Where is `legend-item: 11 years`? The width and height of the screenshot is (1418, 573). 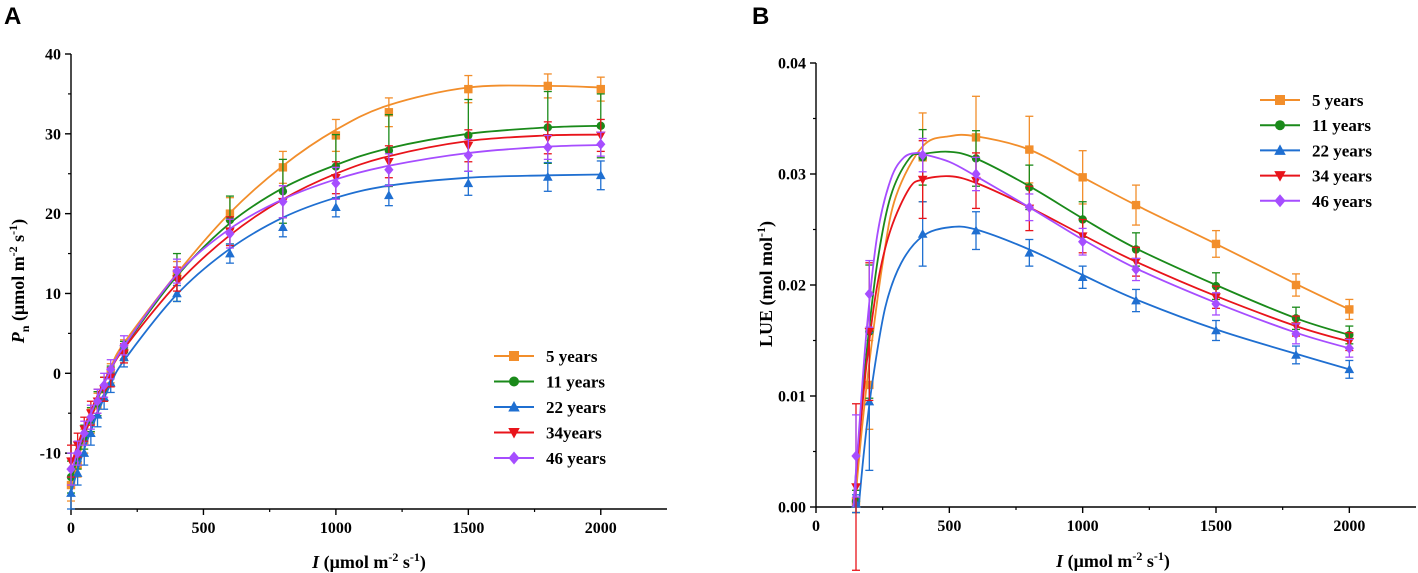 legend-item: 11 years is located at coordinates (1315, 125).